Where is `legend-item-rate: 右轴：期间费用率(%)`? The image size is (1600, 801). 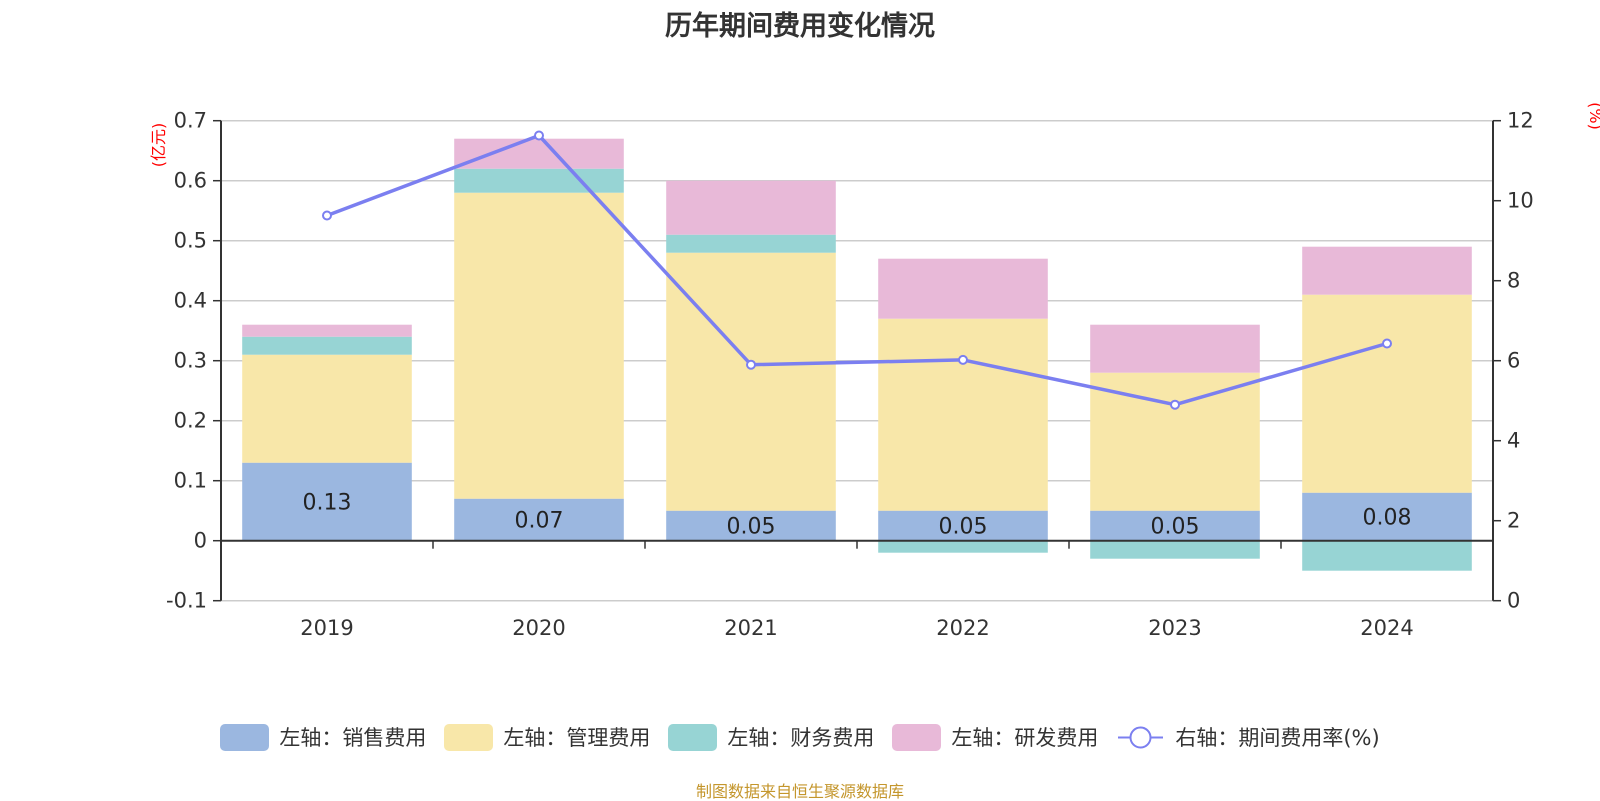
legend-item-rate: 右轴：期间费用率(%) is located at coordinates (1248, 737).